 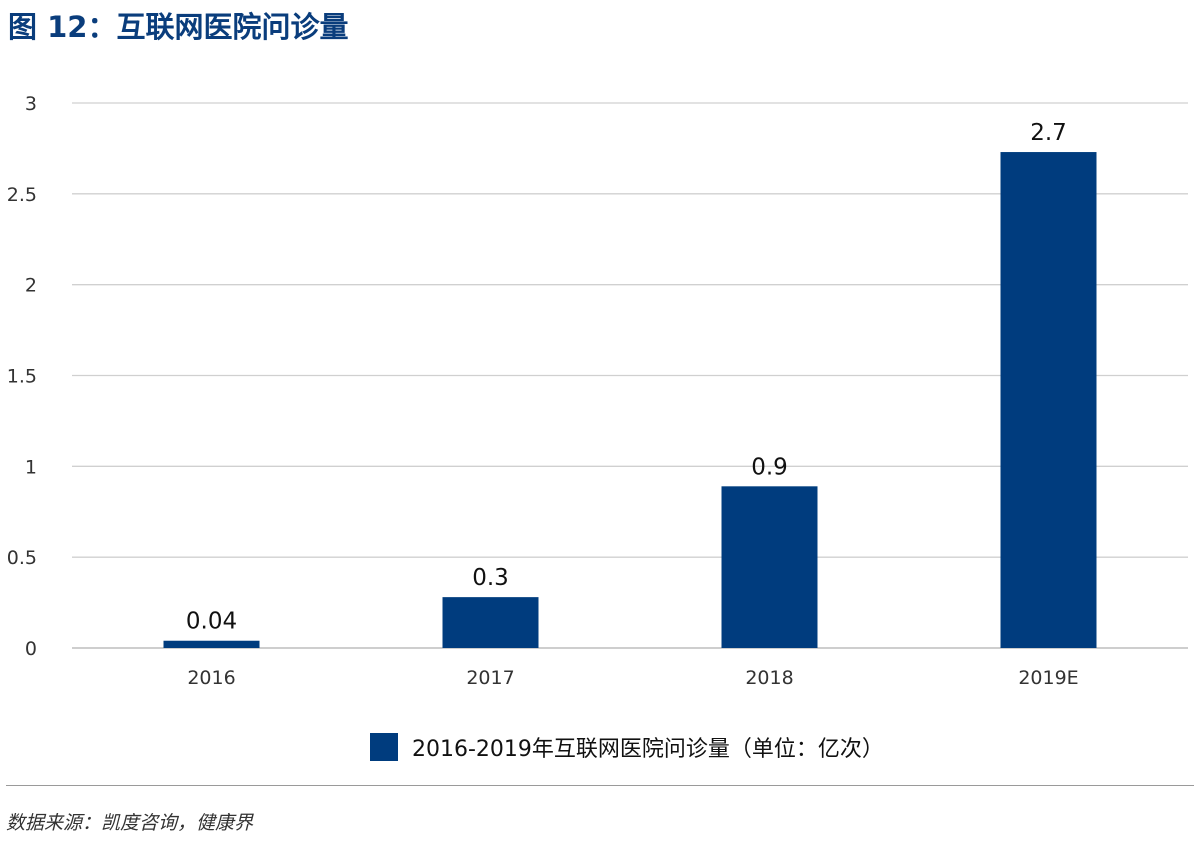 What do you see at coordinates (31, 286) in the screenshot?
I see `y-tick-label: 2` at bounding box center [31, 286].